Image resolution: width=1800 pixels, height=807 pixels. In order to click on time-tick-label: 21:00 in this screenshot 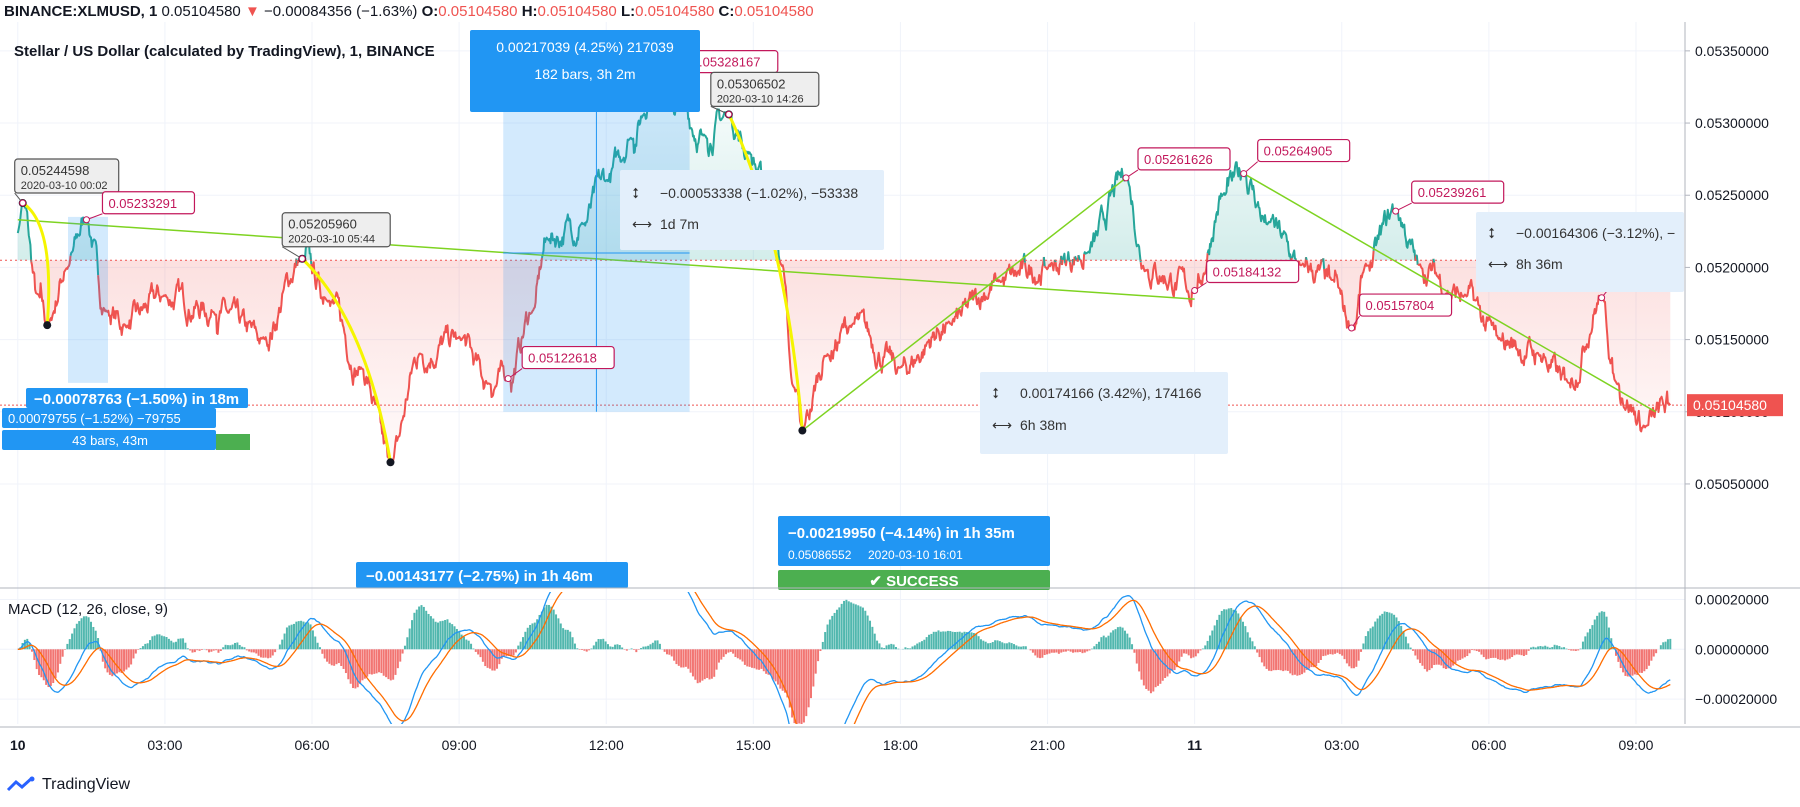, I will do `click(1047, 745)`.